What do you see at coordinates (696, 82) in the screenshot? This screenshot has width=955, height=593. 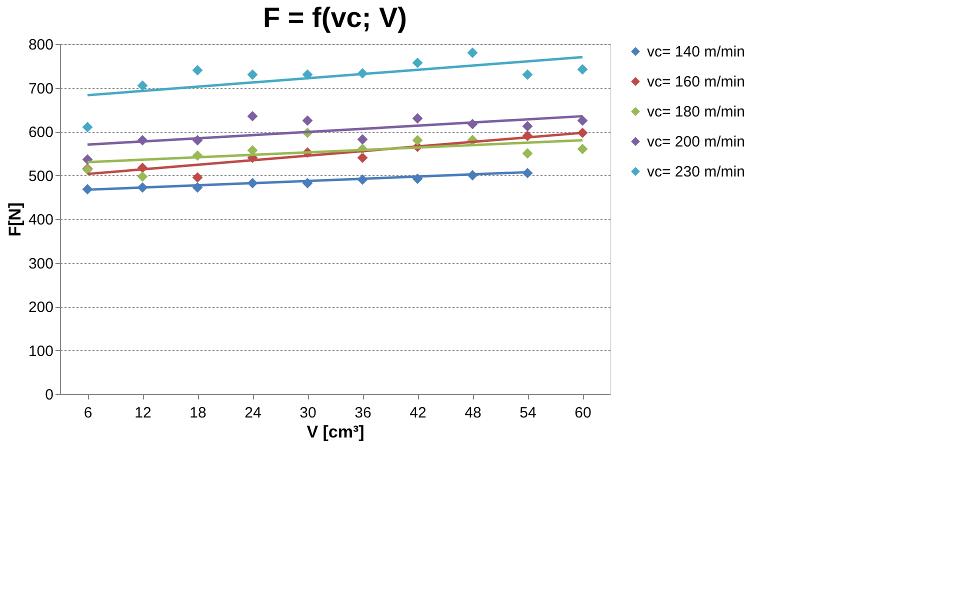 I see `legend-label: vc= 160 m/min` at bounding box center [696, 82].